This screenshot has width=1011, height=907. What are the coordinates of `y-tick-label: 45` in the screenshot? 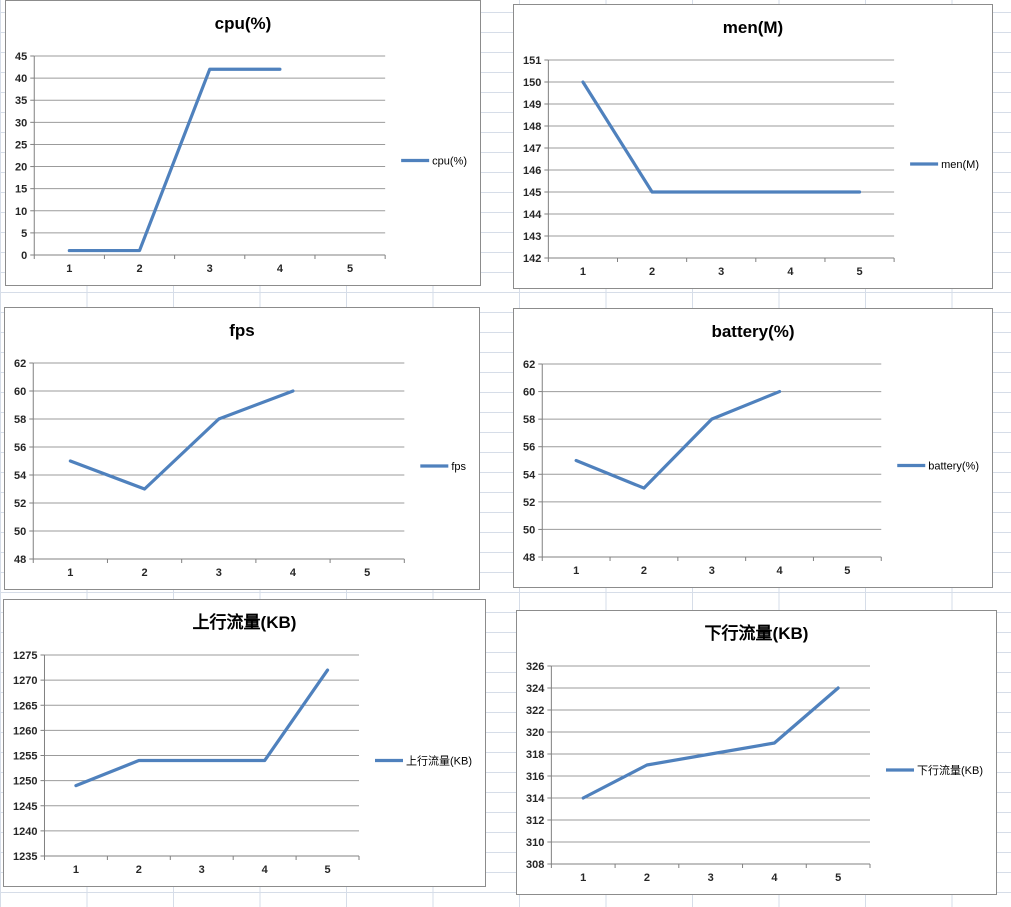 It's located at (21, 57).